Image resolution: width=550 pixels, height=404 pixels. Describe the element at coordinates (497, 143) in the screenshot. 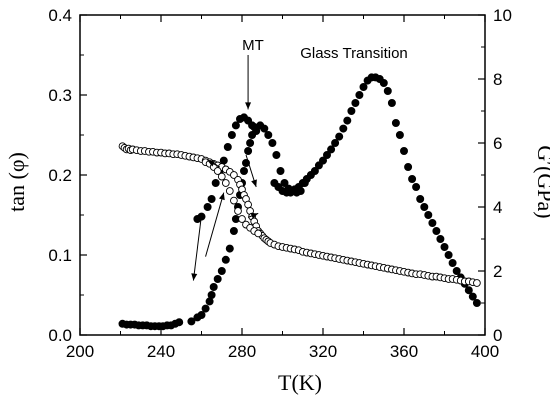

I see `y-right-tick-label: 6` at that location.